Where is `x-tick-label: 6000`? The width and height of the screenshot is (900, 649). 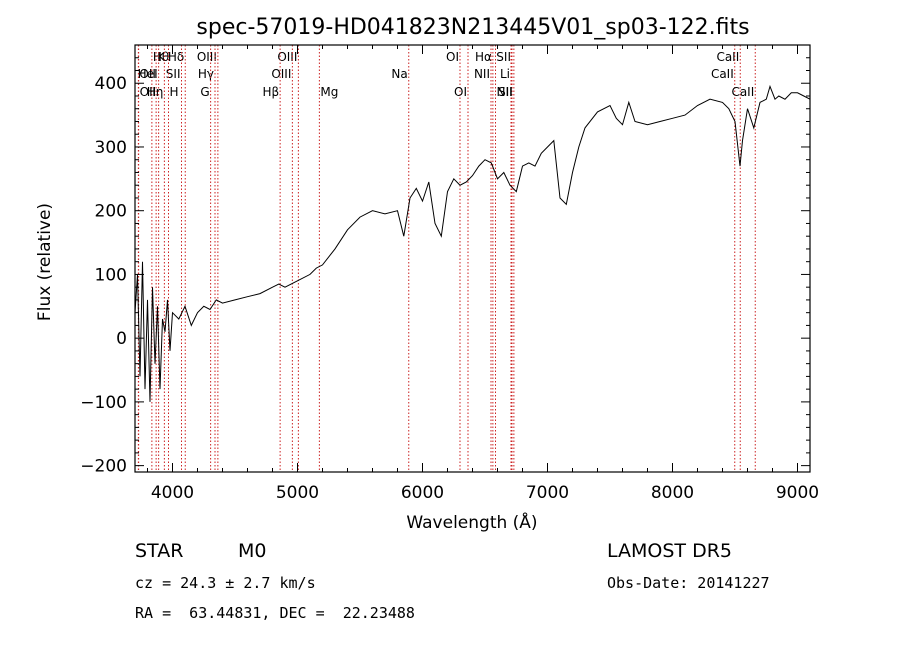
x-tick-label: 6000 is located at coordinates (422, 493).